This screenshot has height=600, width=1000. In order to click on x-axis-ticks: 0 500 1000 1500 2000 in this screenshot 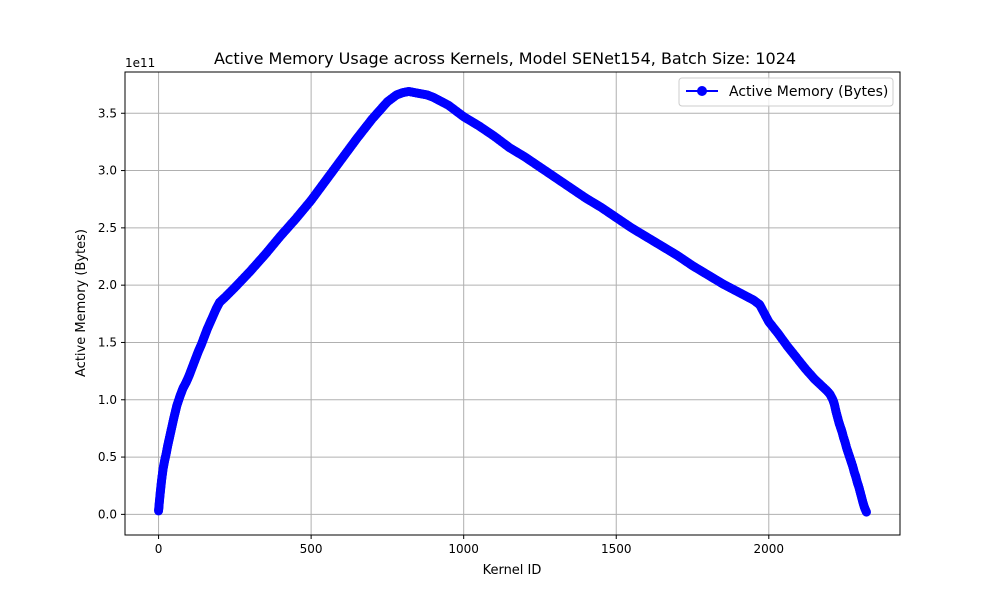, I will do `click(469, 545)`.